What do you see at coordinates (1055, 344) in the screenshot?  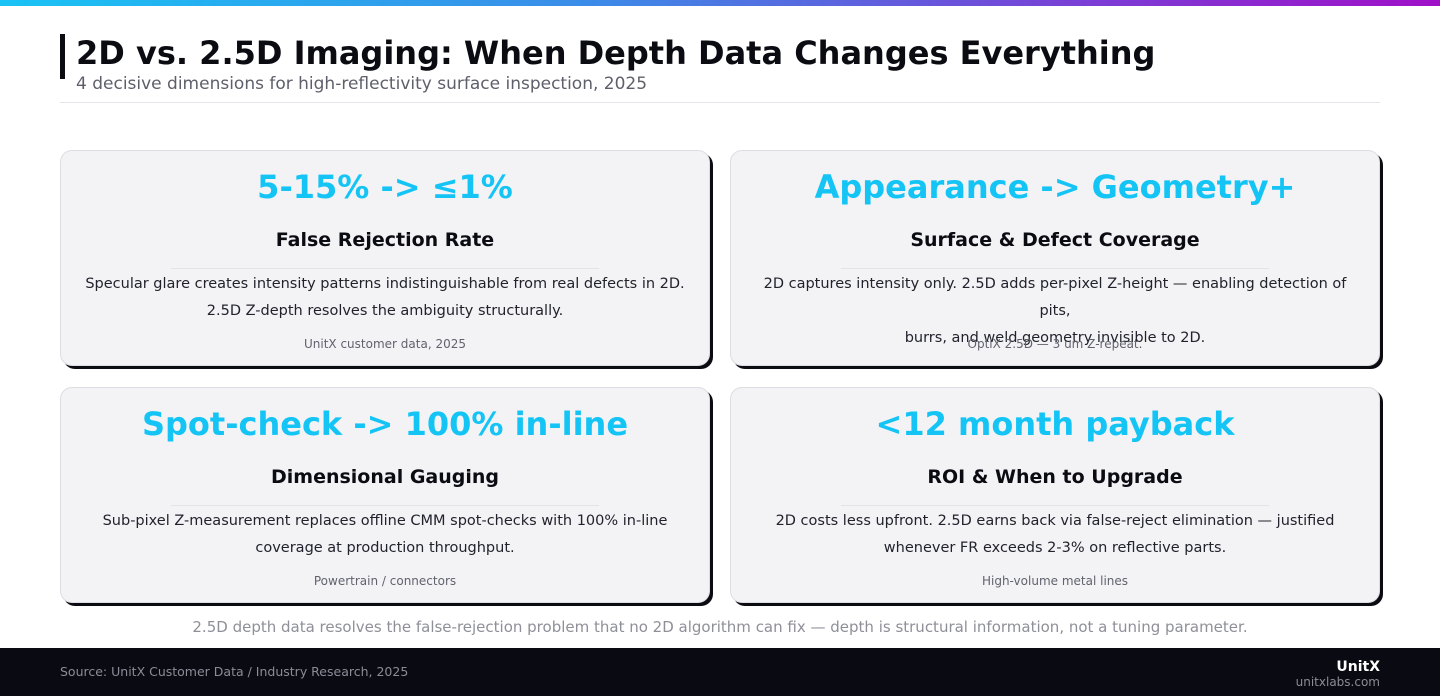 I see `card-source: OptiX 2.5D — 3 um Z-repeat.` at bounding box center [1055, 344].